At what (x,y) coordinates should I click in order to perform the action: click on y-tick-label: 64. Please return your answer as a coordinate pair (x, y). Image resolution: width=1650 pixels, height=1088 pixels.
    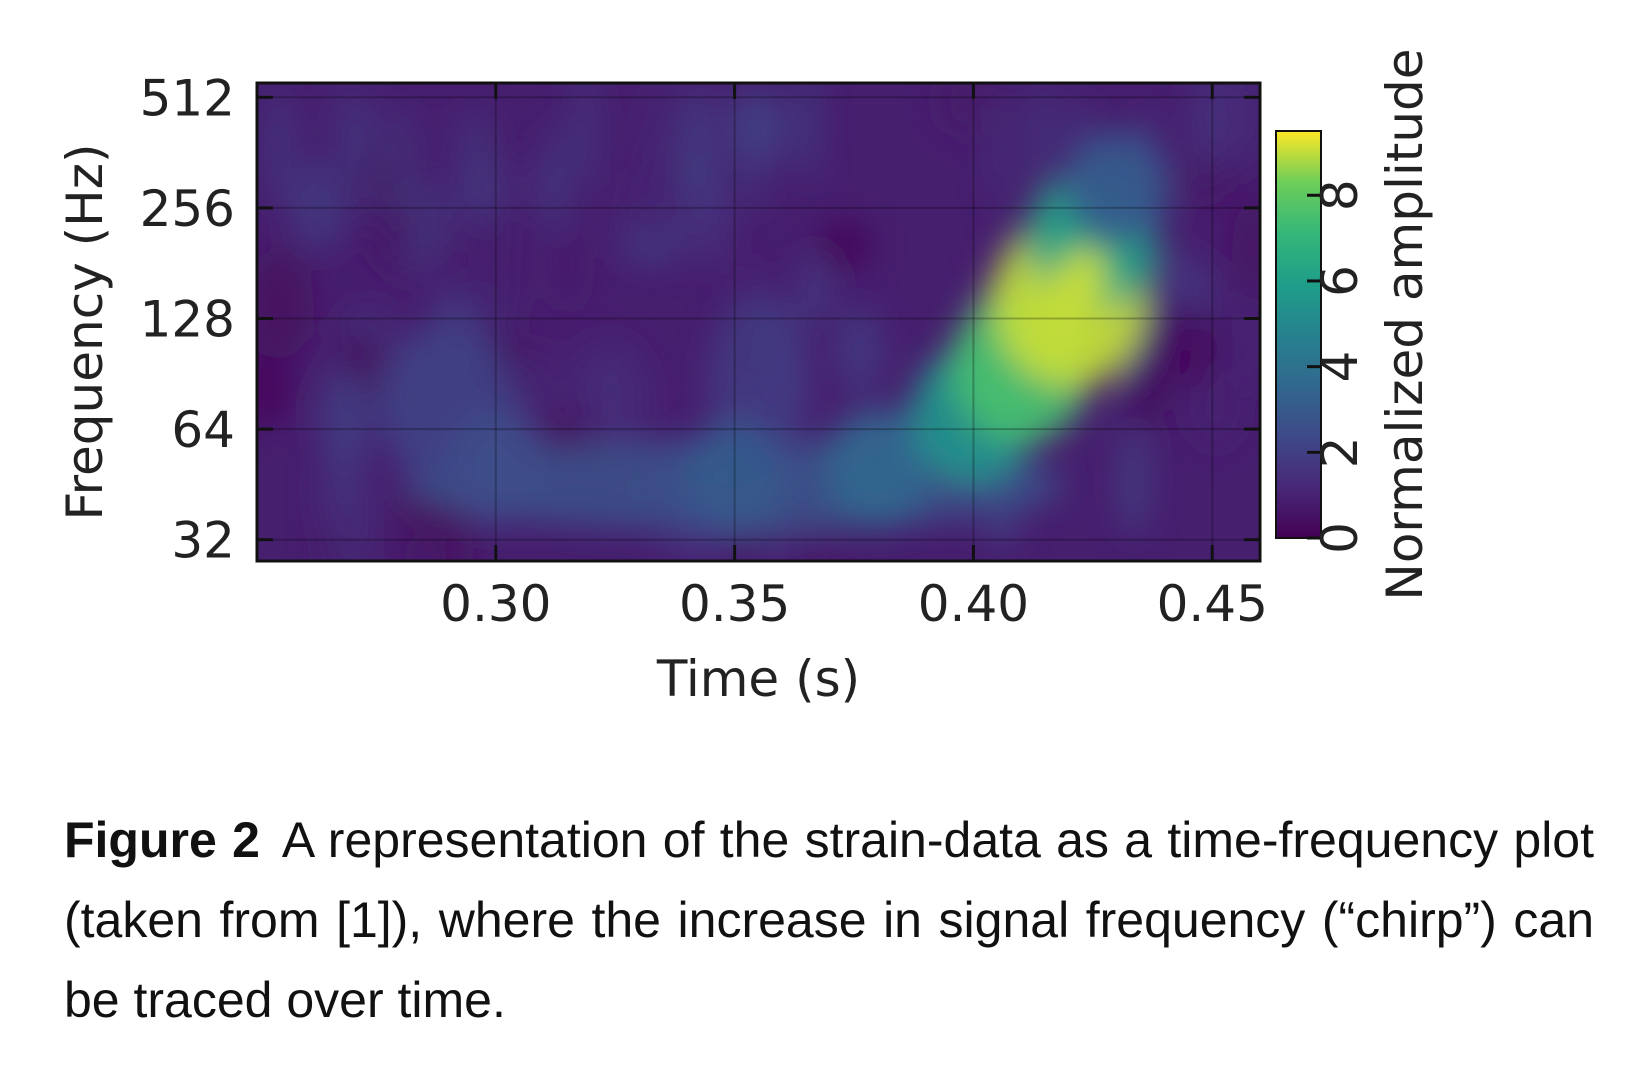
    Looking at the image, I should click on (203, 430).